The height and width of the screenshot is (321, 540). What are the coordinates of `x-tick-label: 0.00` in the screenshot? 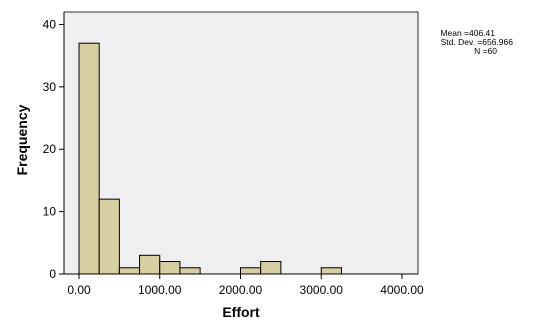 It's located at (79, 290).